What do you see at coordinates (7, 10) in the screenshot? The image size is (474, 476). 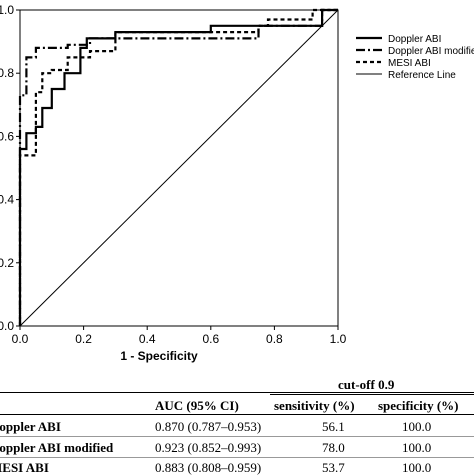 I see `y-tick-label: 1.0` at bounding box center [7, 10].